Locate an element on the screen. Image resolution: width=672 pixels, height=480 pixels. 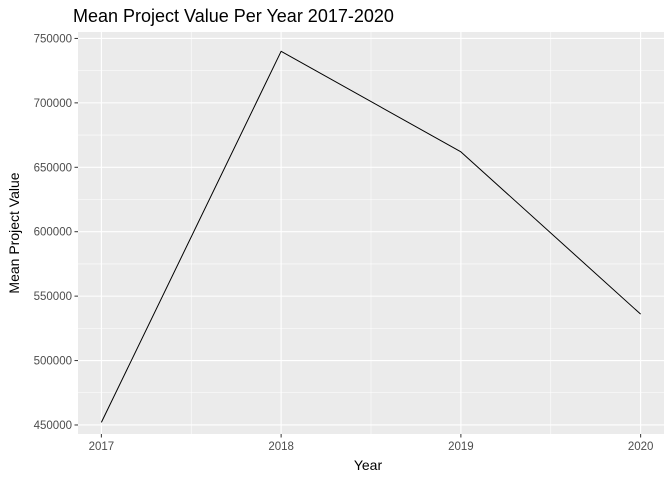
x-tick-label: 2019 is located at coordinates (461, 447).